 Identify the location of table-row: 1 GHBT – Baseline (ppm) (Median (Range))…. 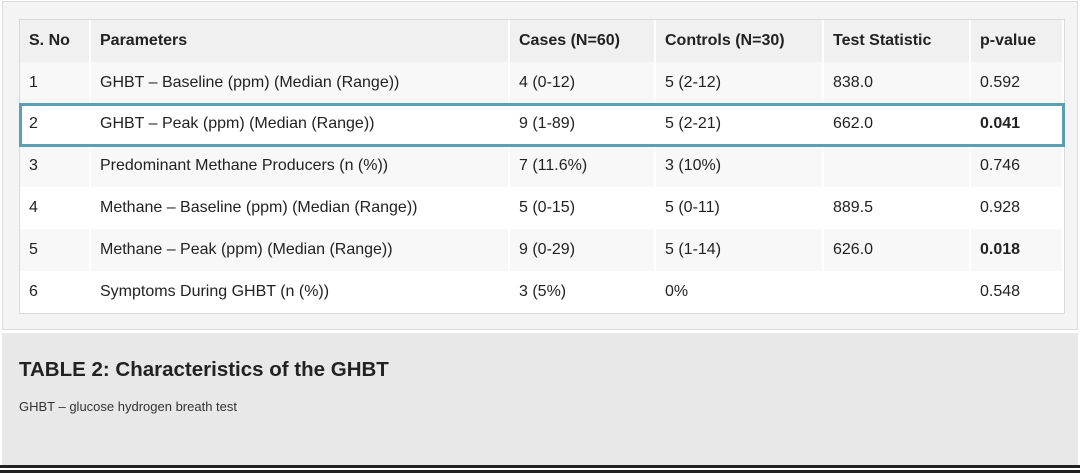
(542, 82).